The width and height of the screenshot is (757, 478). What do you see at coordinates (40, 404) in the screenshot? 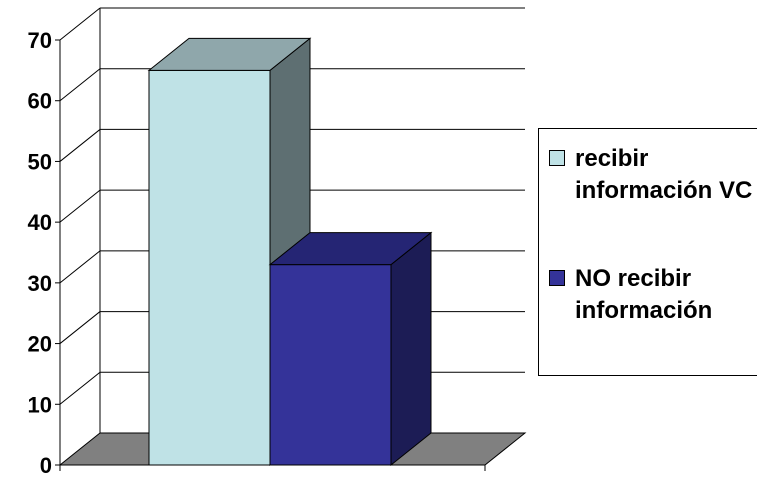
I see `y-tick-label-10: 10` at bounding box center [40, 404].